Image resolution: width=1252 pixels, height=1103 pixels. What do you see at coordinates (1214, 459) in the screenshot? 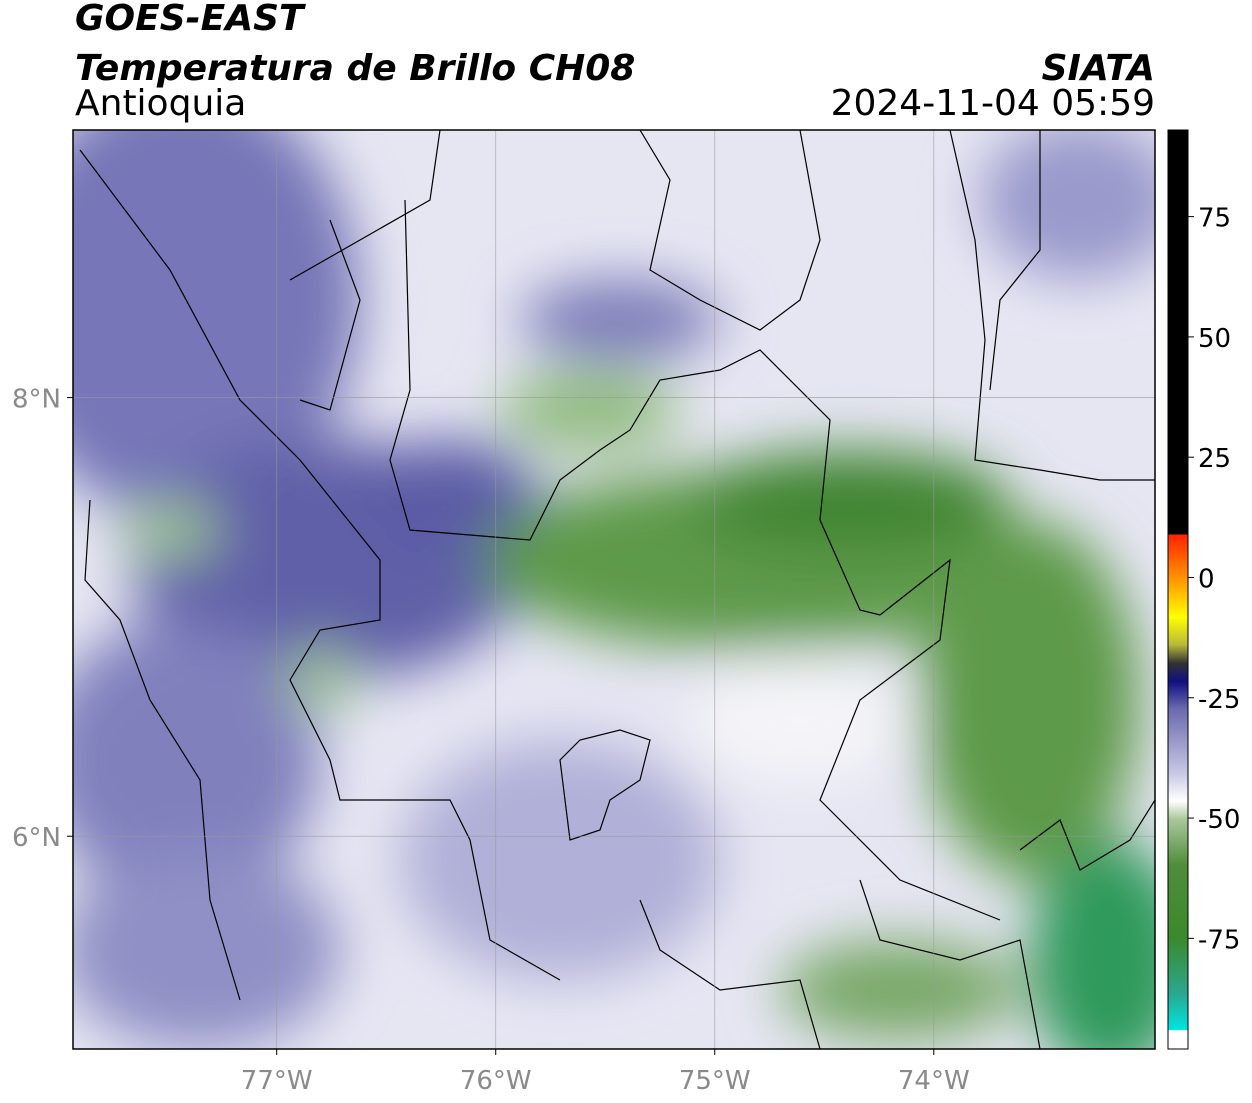
I see `colorbar-tick-label: 25` at bounding box center [1214, 459].